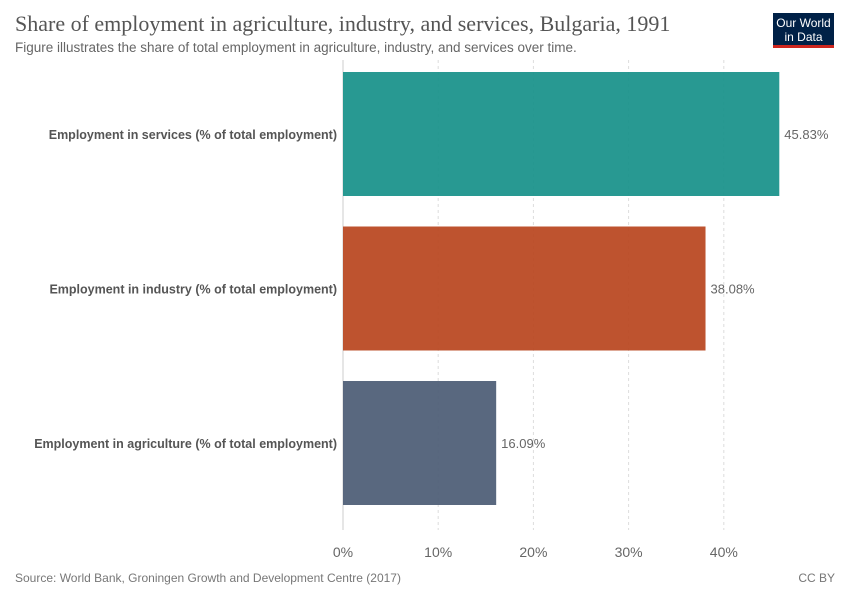 The height and width of the screenshot is (600, 850). I want to click on x-axis-ticks: 0% 10% 20% 30% 40%, so click(535, 552).